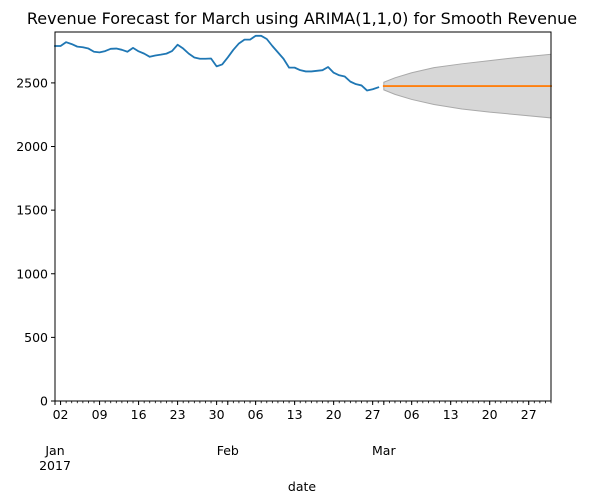 The height and width of the screenshot is (503, 598). Describe the element at coordinates (178, 414) in the screenshot. I see `x-tick-label: 23` at that location.